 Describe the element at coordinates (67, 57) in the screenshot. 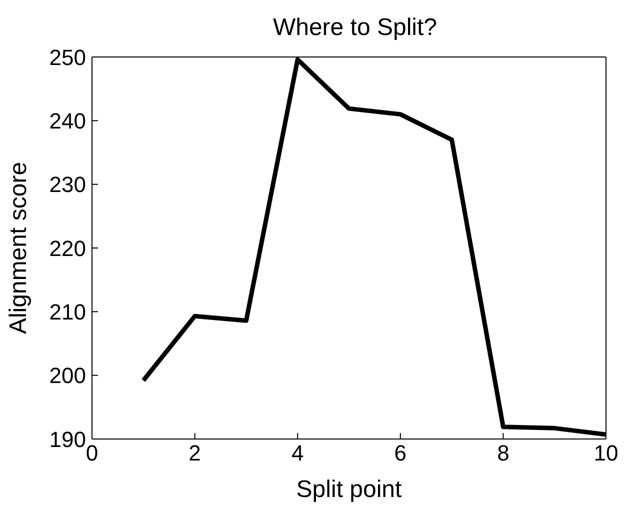

I see `y-tick-label: 250` at that location.